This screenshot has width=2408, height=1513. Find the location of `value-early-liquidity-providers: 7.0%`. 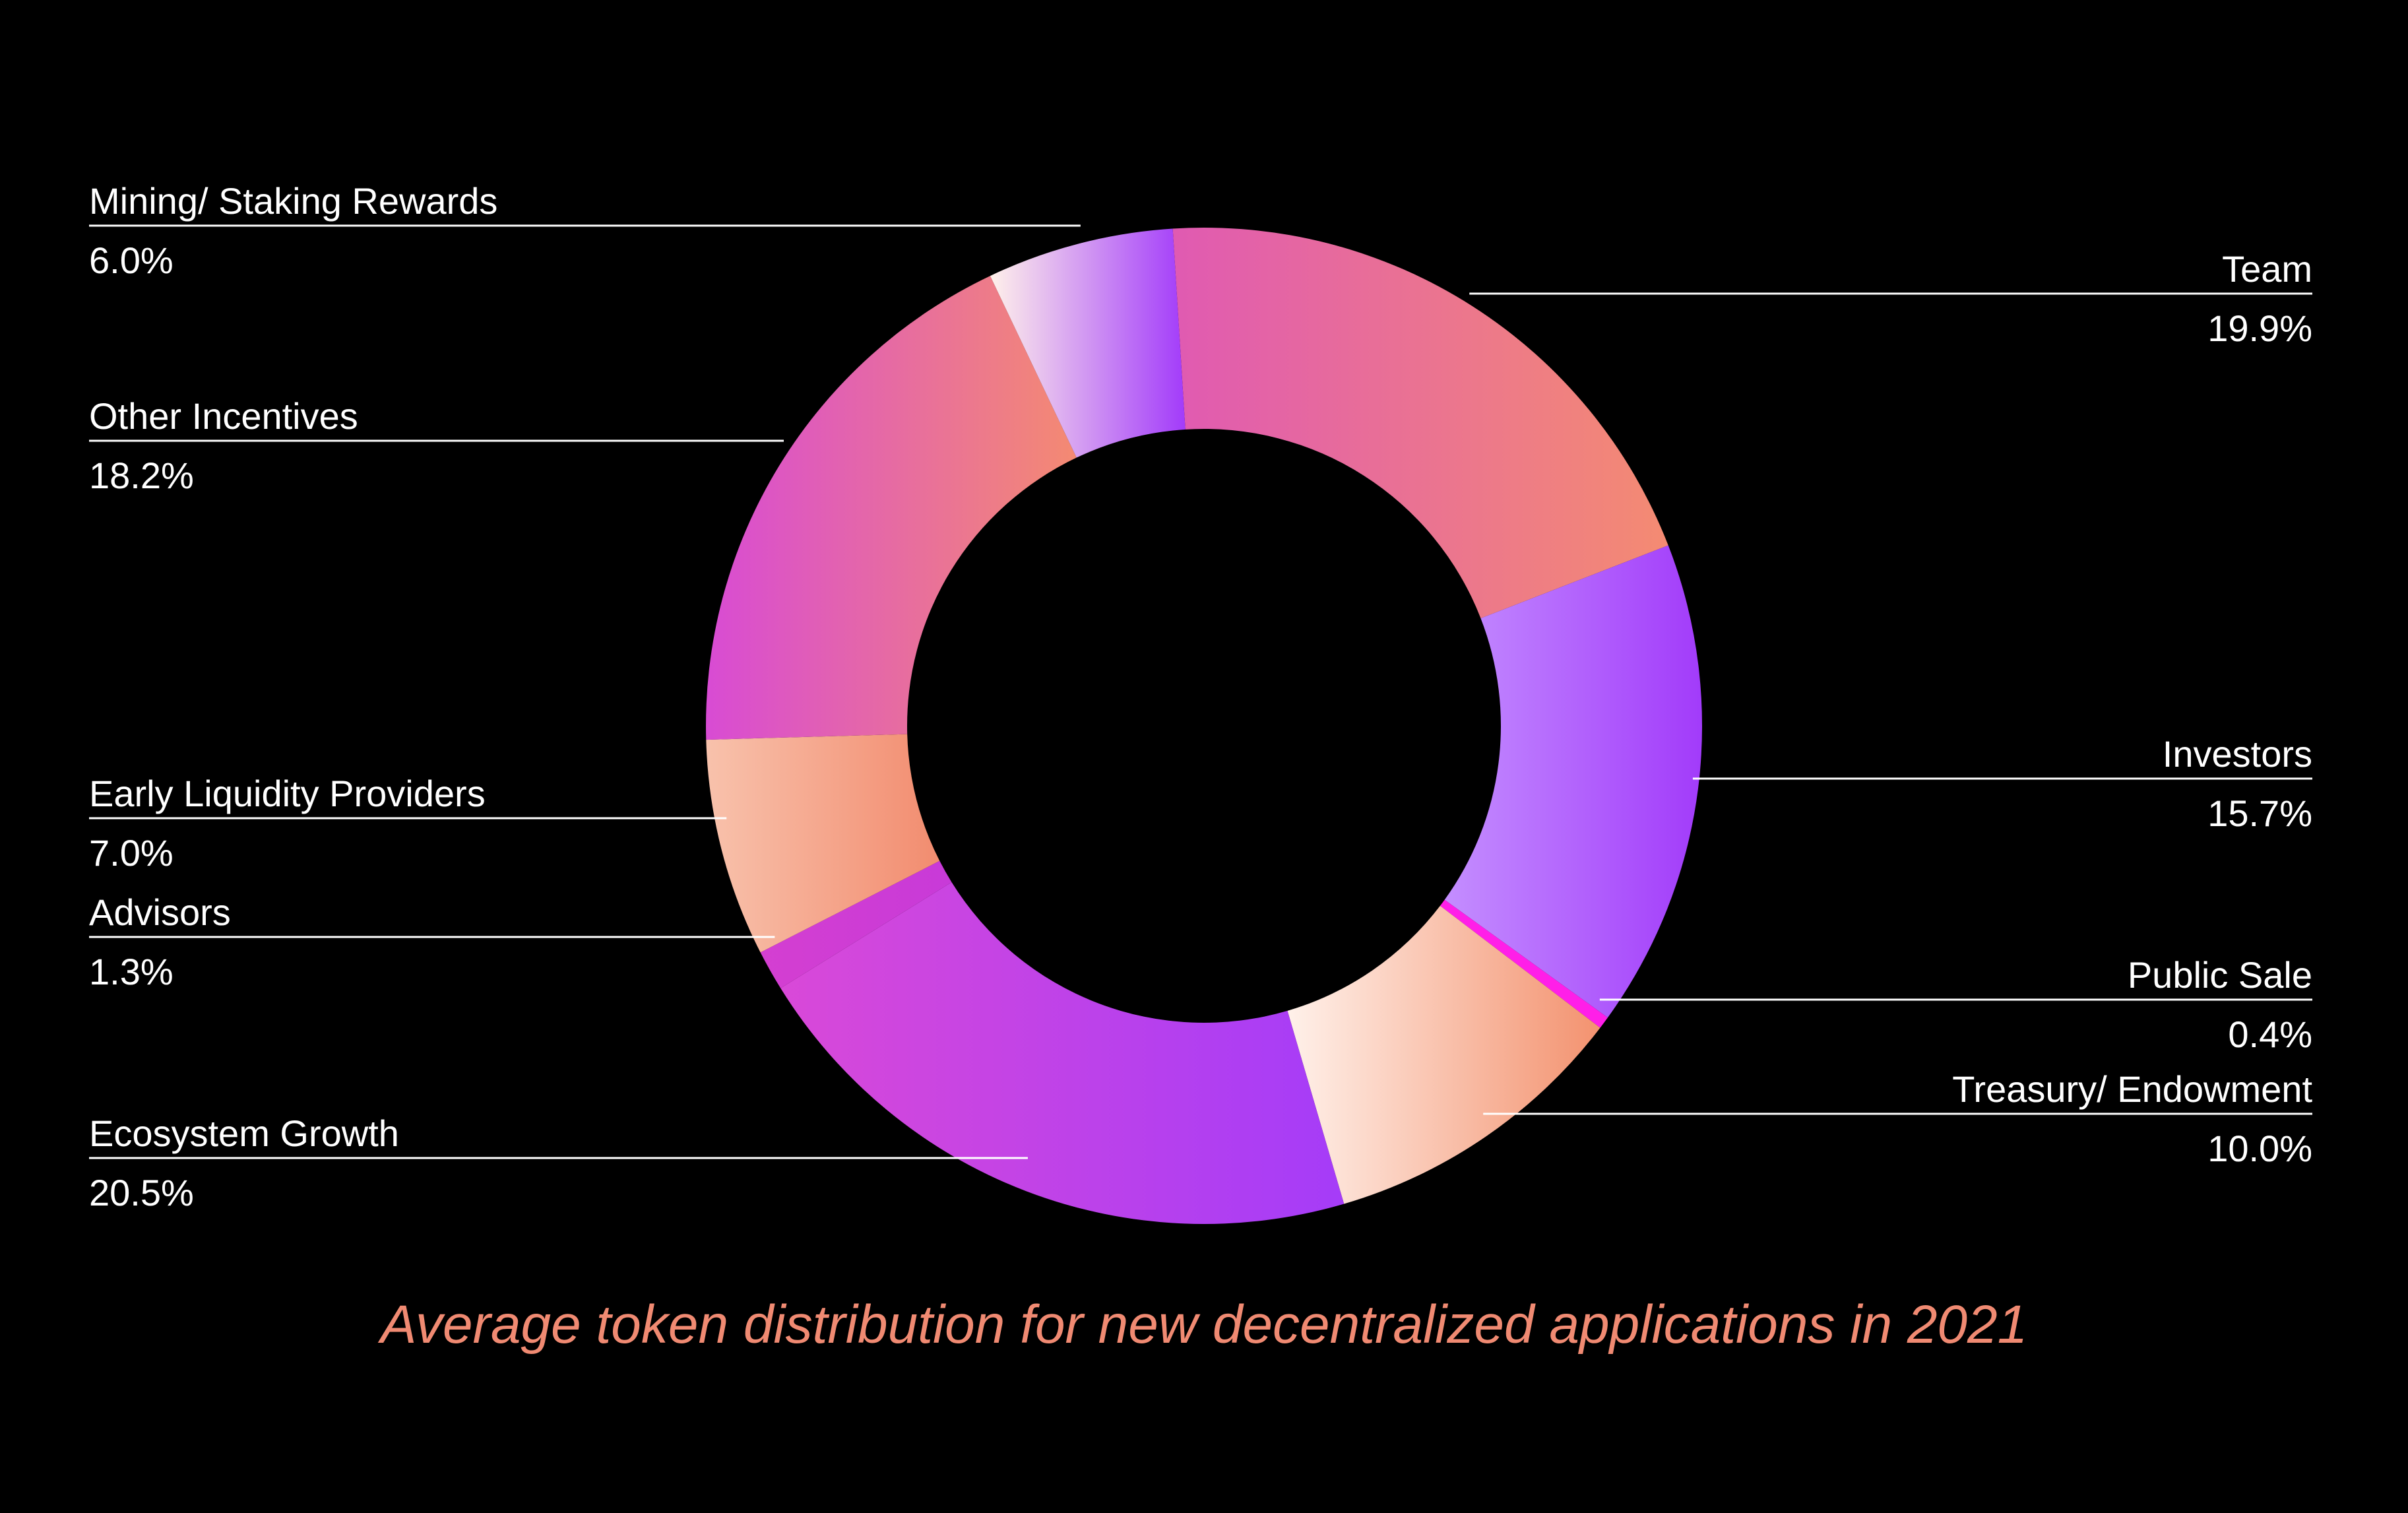

value-early-liquidity-providers: 7.0% is located at coordinates (131, 853).